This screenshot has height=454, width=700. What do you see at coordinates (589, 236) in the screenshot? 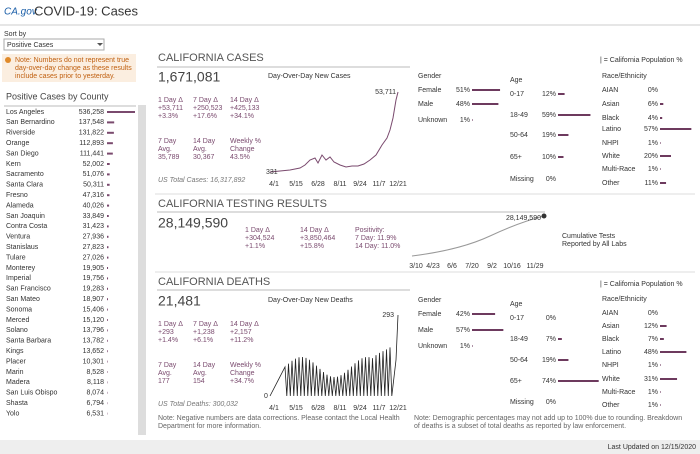
I see `chart-caption: Cumulative Tests` at bounding box center [589, 236].